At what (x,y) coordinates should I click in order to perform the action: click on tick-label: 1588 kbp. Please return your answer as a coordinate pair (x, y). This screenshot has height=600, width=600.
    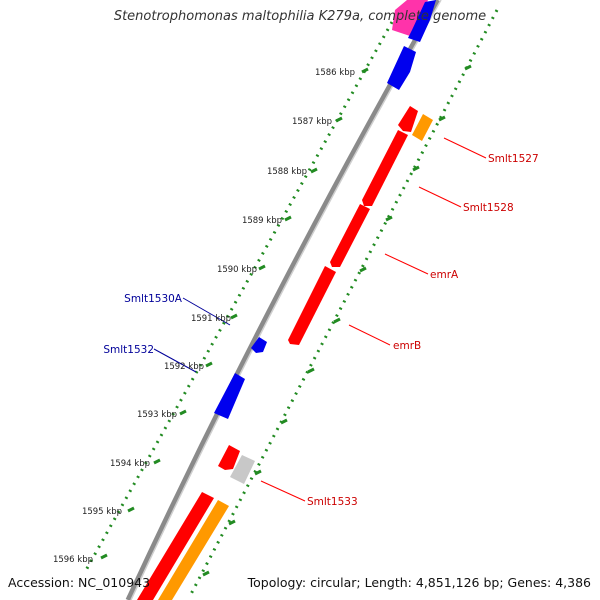
    Looking at the image, I should click on (287, 172).